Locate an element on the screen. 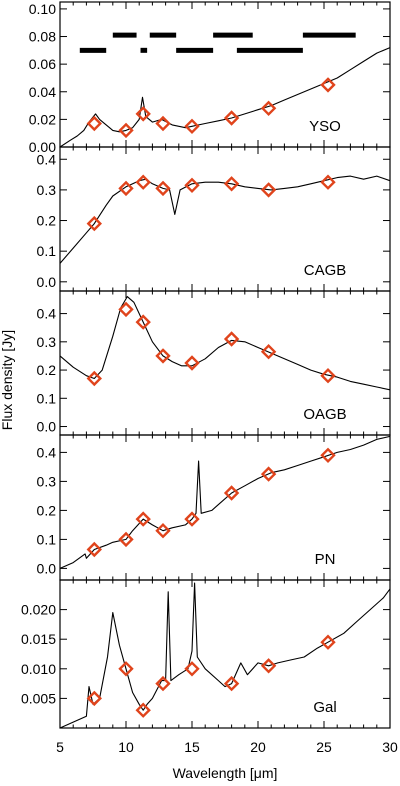  panel-label: OAGB is located at coordinates (324, 414).